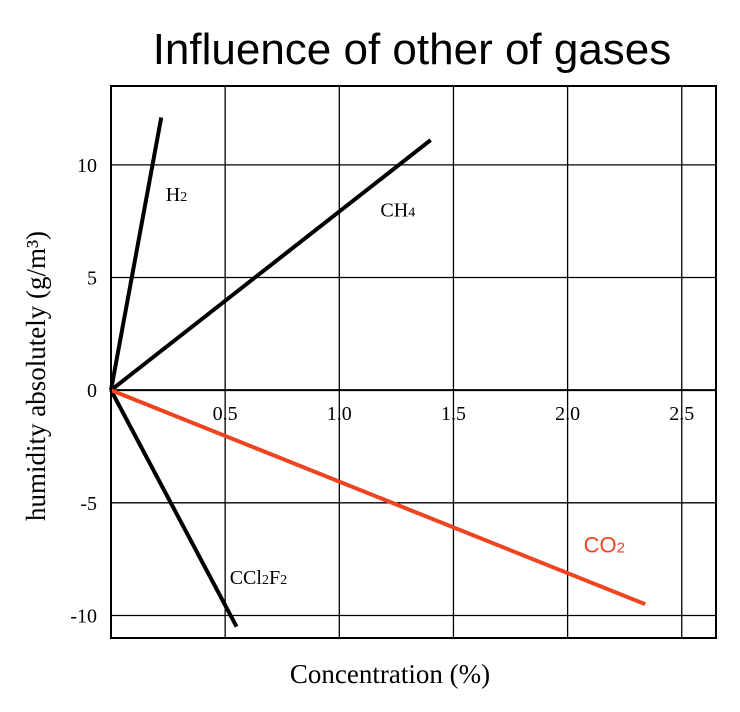 The width and height of the screenshot is (740, 712). I want to click on series-label-ch4: CH4, so click(397, 211).